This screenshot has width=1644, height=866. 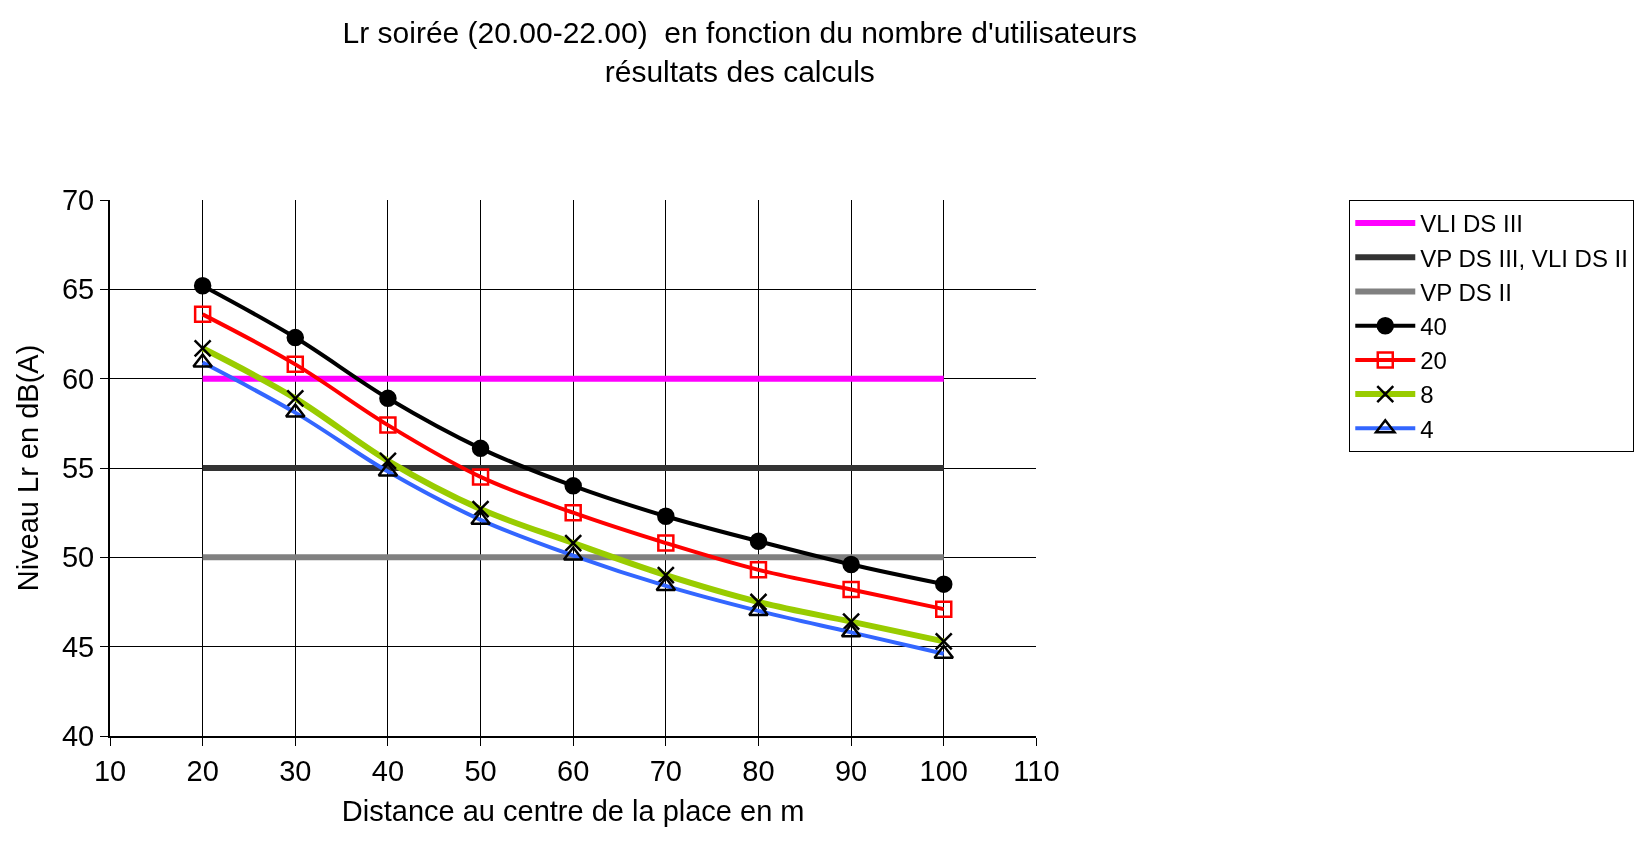 I want to click on x-tick-label: 50, so click(x=480, y=770).